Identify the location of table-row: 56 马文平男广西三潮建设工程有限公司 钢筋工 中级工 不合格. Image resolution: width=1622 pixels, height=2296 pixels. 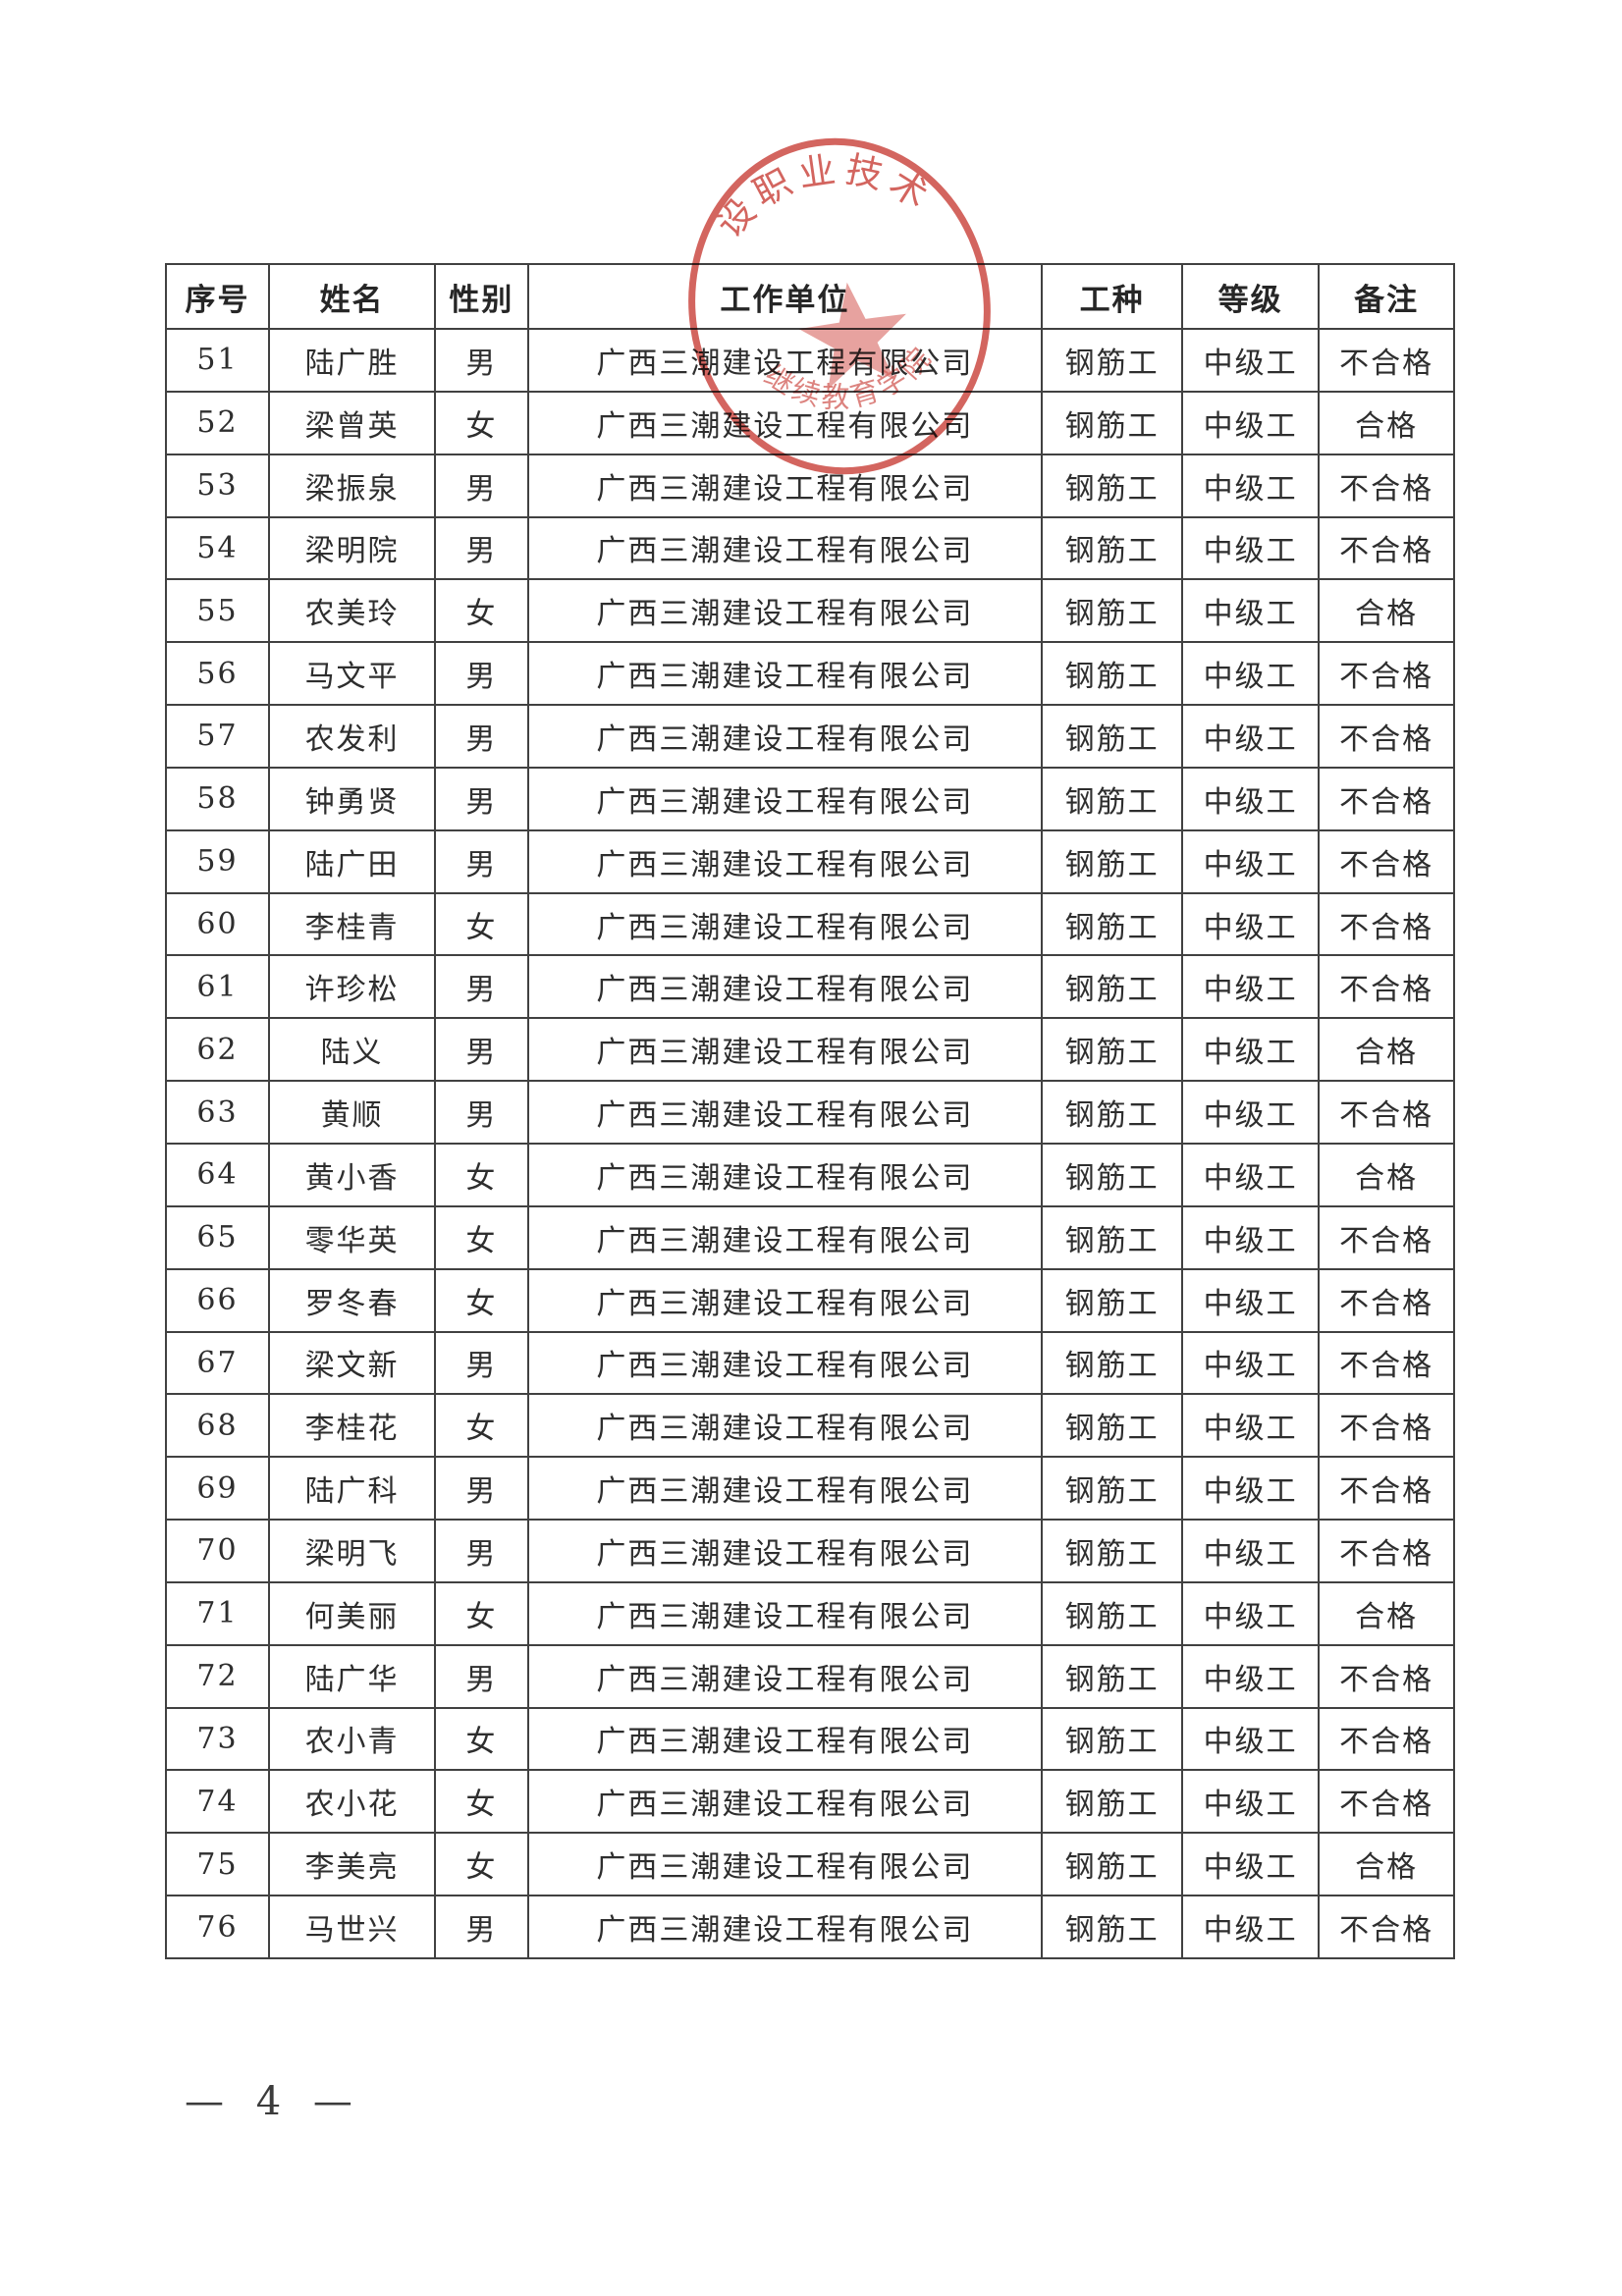
(810, 674).